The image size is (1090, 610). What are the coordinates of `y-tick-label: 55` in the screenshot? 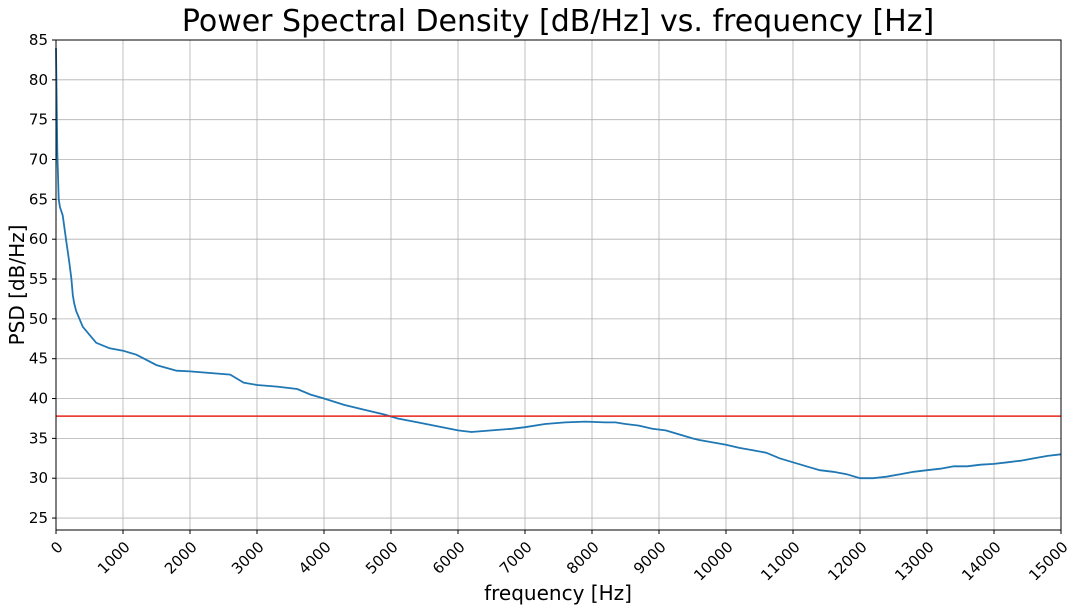 It's located at (38, 279).